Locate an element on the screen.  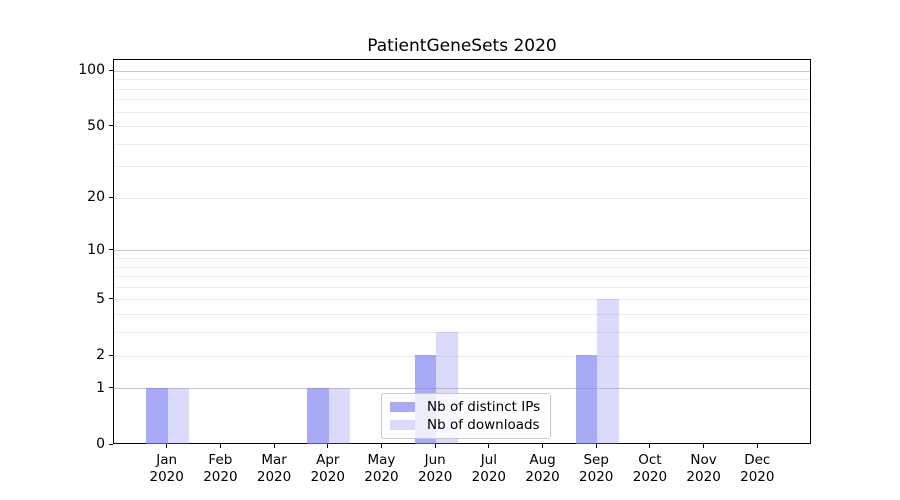
x-tick-label: Aug 2020 is located at coordinates (542, 468).